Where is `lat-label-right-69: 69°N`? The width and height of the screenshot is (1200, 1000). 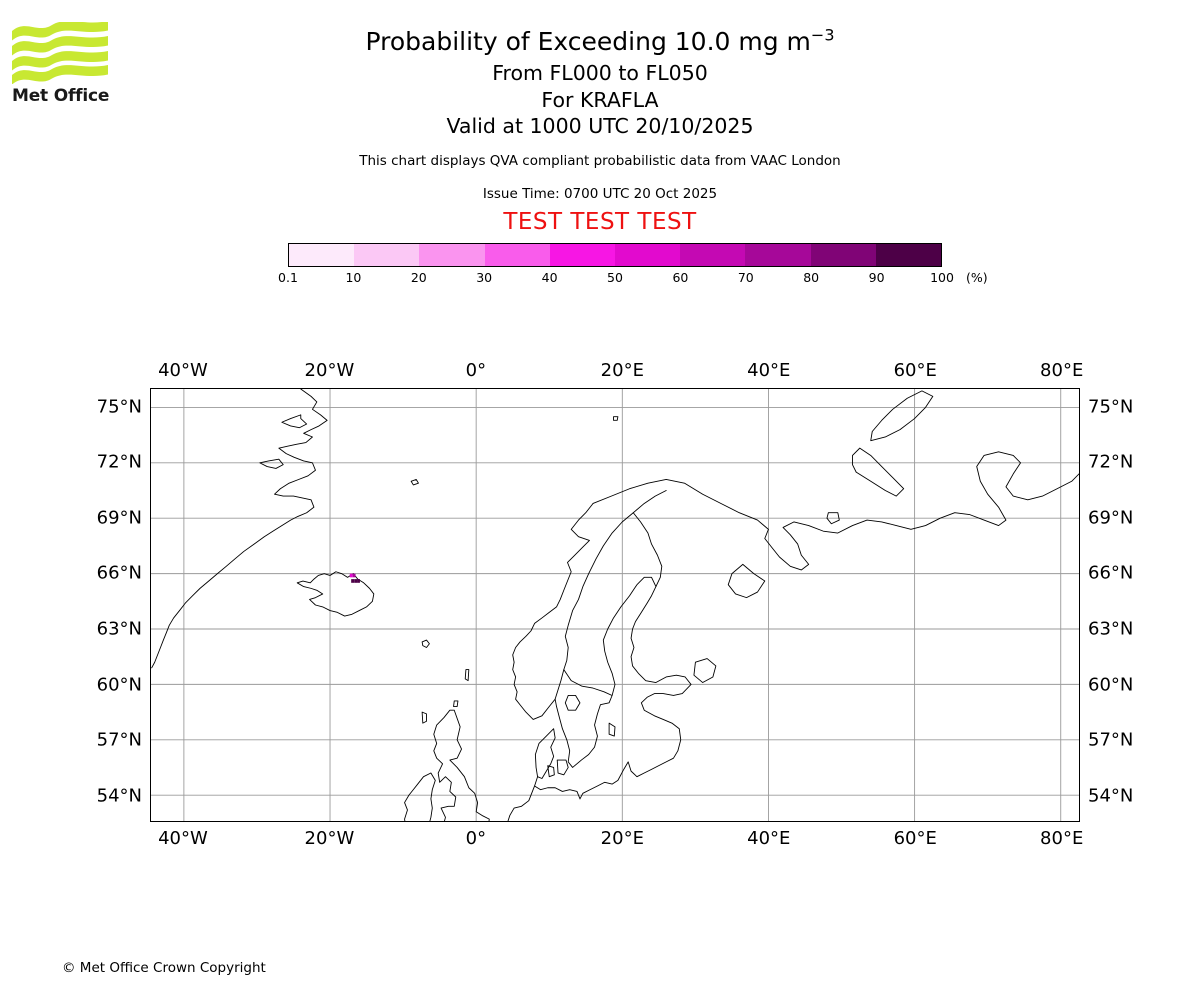
lat-label-right-69: 69°N is located at coordinates (1111, 518).